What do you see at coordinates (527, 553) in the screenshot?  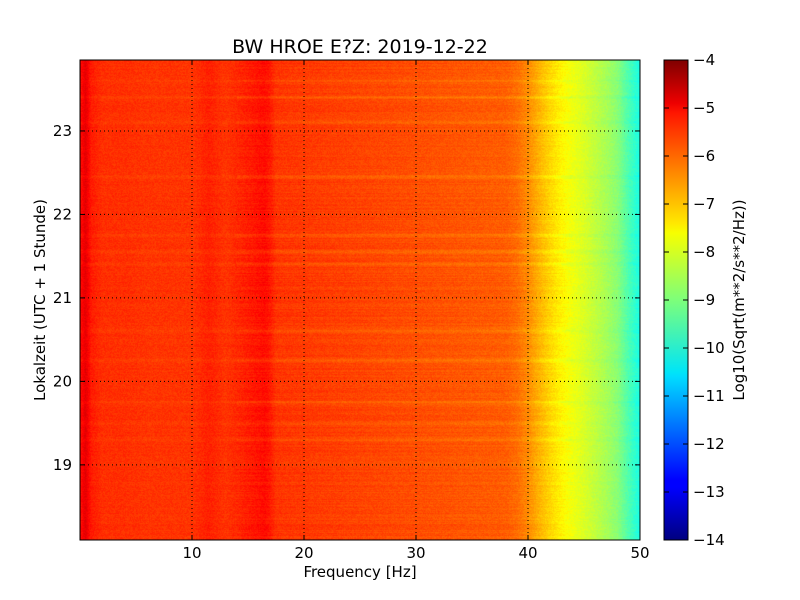 I see `x-tick-label: 40` at bounding box center [527, 553].